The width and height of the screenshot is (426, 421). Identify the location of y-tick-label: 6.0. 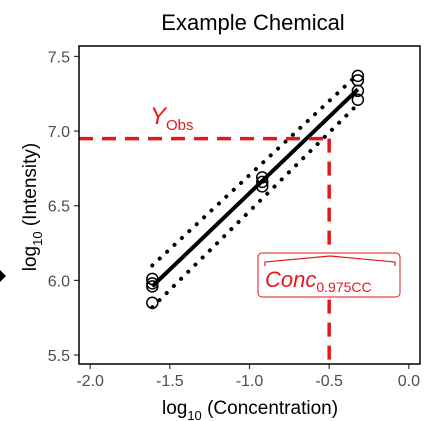
(59, 281).